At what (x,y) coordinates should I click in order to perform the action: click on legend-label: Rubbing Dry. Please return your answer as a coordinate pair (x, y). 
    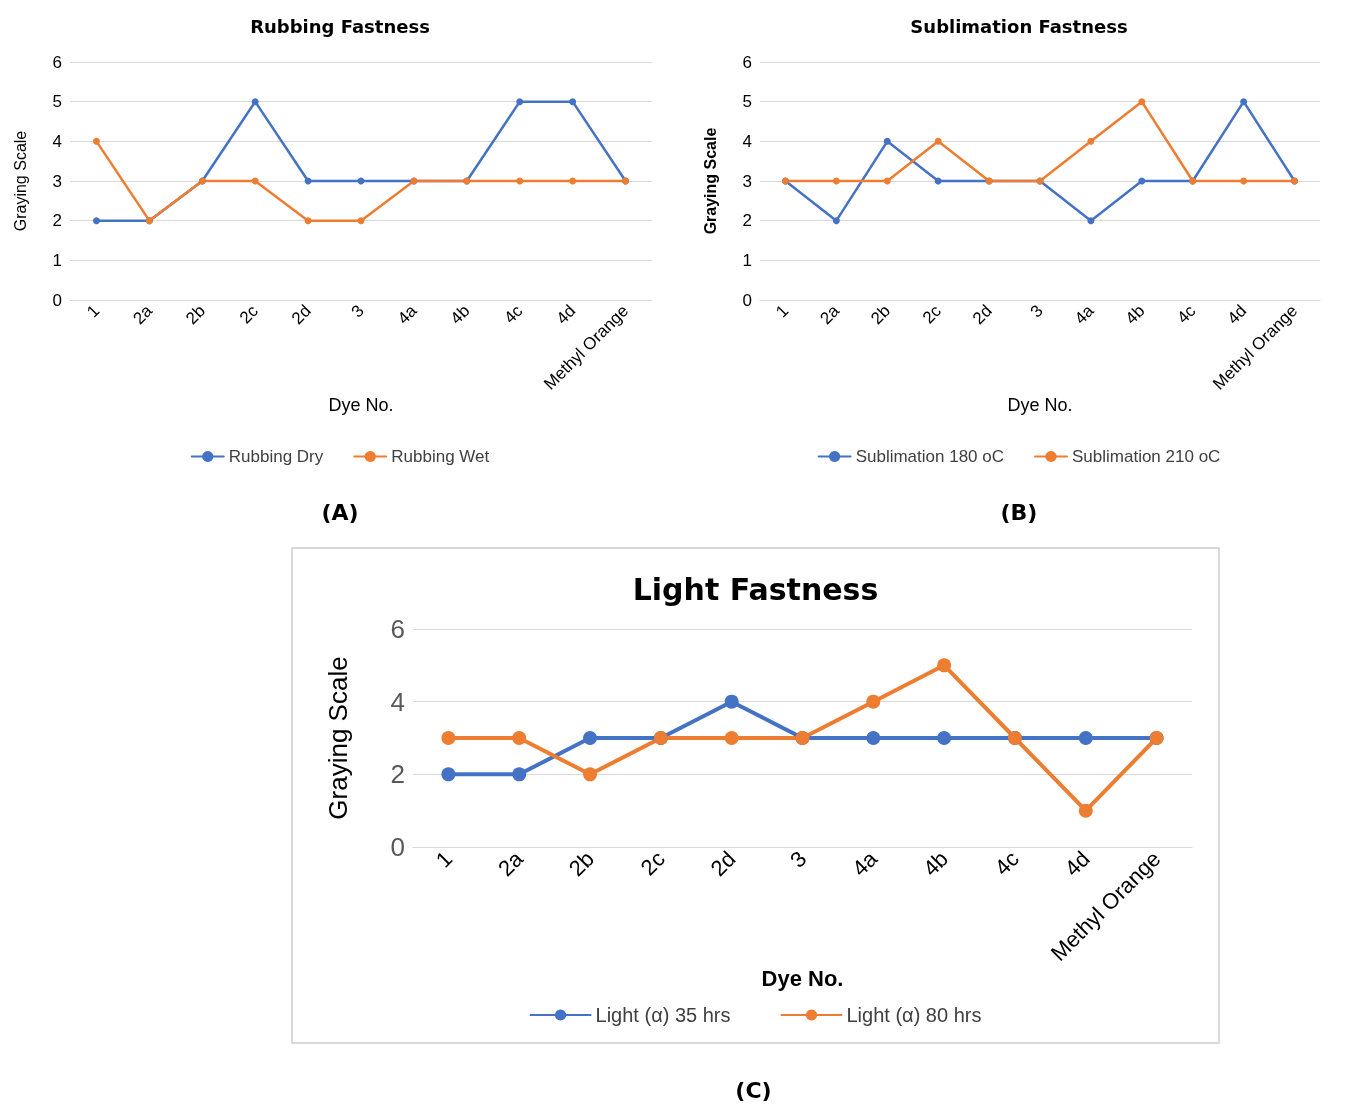
    Looking at the image, I should click on (276, 456).